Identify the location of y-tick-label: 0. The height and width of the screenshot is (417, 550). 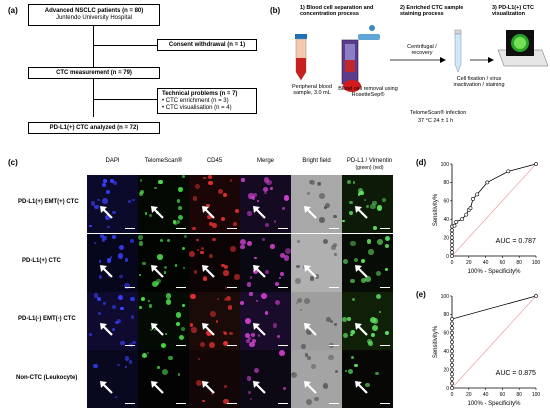
(447, 389).